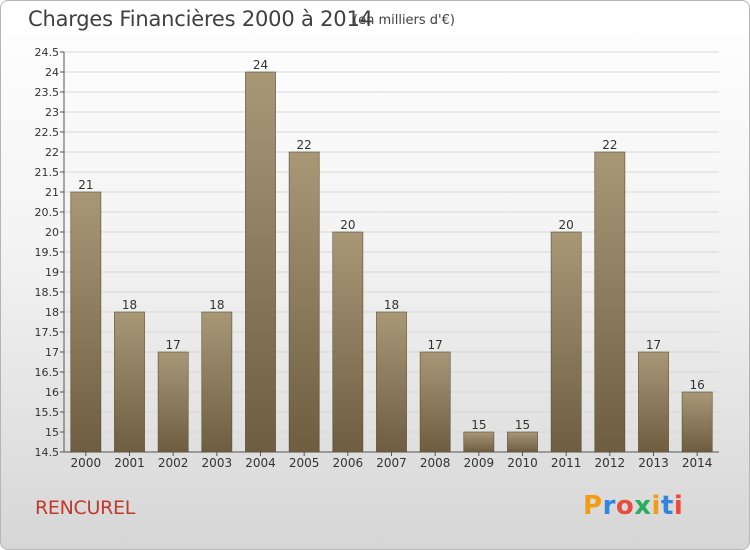  What do you see at coordinates (391, 463) in the screenshot?
I see `x-tick-label: 2007` at bounding box center [391, 463].